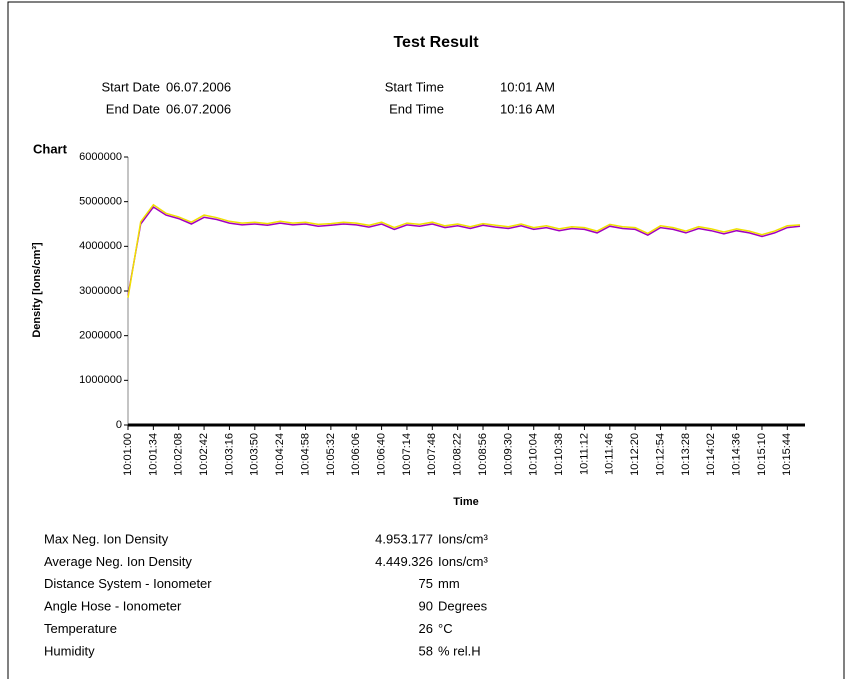 This screenshot has width=845, height=679. What do you see at coordinates (787, 454) in the screenshot?
I see `x-tick-label: 10:15:44` at bounding box center [787, 454].